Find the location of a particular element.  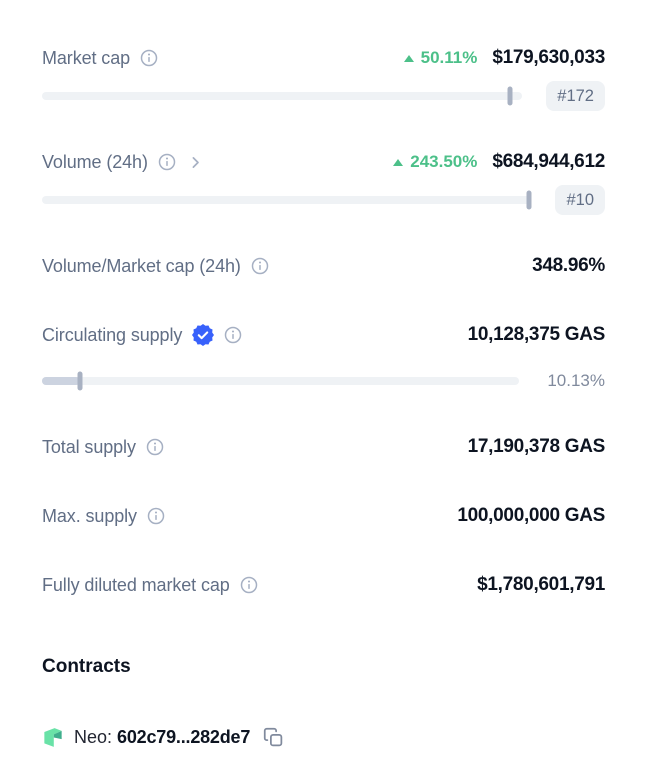

volume-market-cap-value: 348.96% is located at coordinates (568, 265).